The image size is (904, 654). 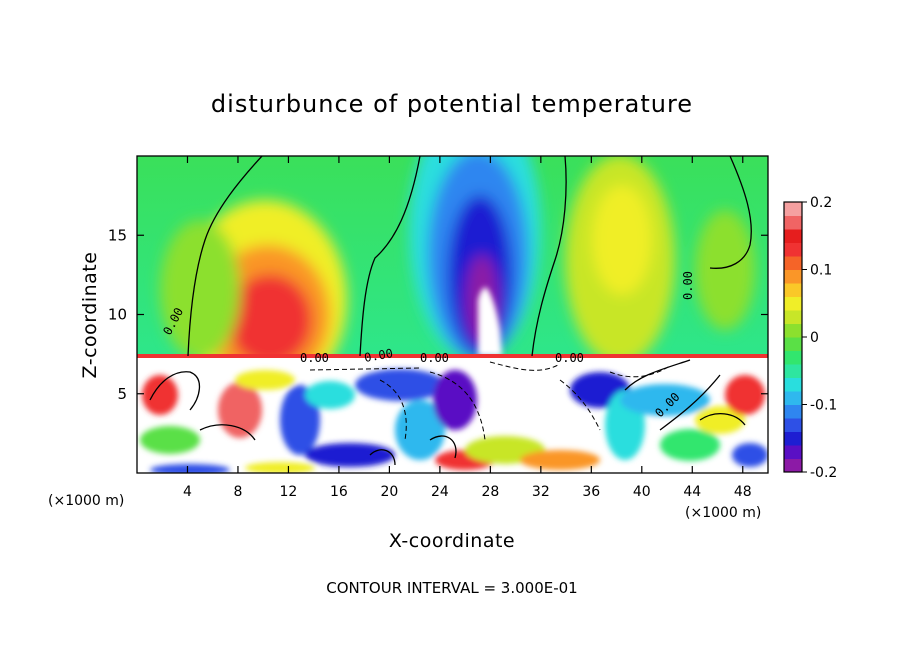 What do you see at coordinates (821, 271) in the screenshot?
I see `colorbar-tick-label: 0.1` at bounding box center [821, 271].